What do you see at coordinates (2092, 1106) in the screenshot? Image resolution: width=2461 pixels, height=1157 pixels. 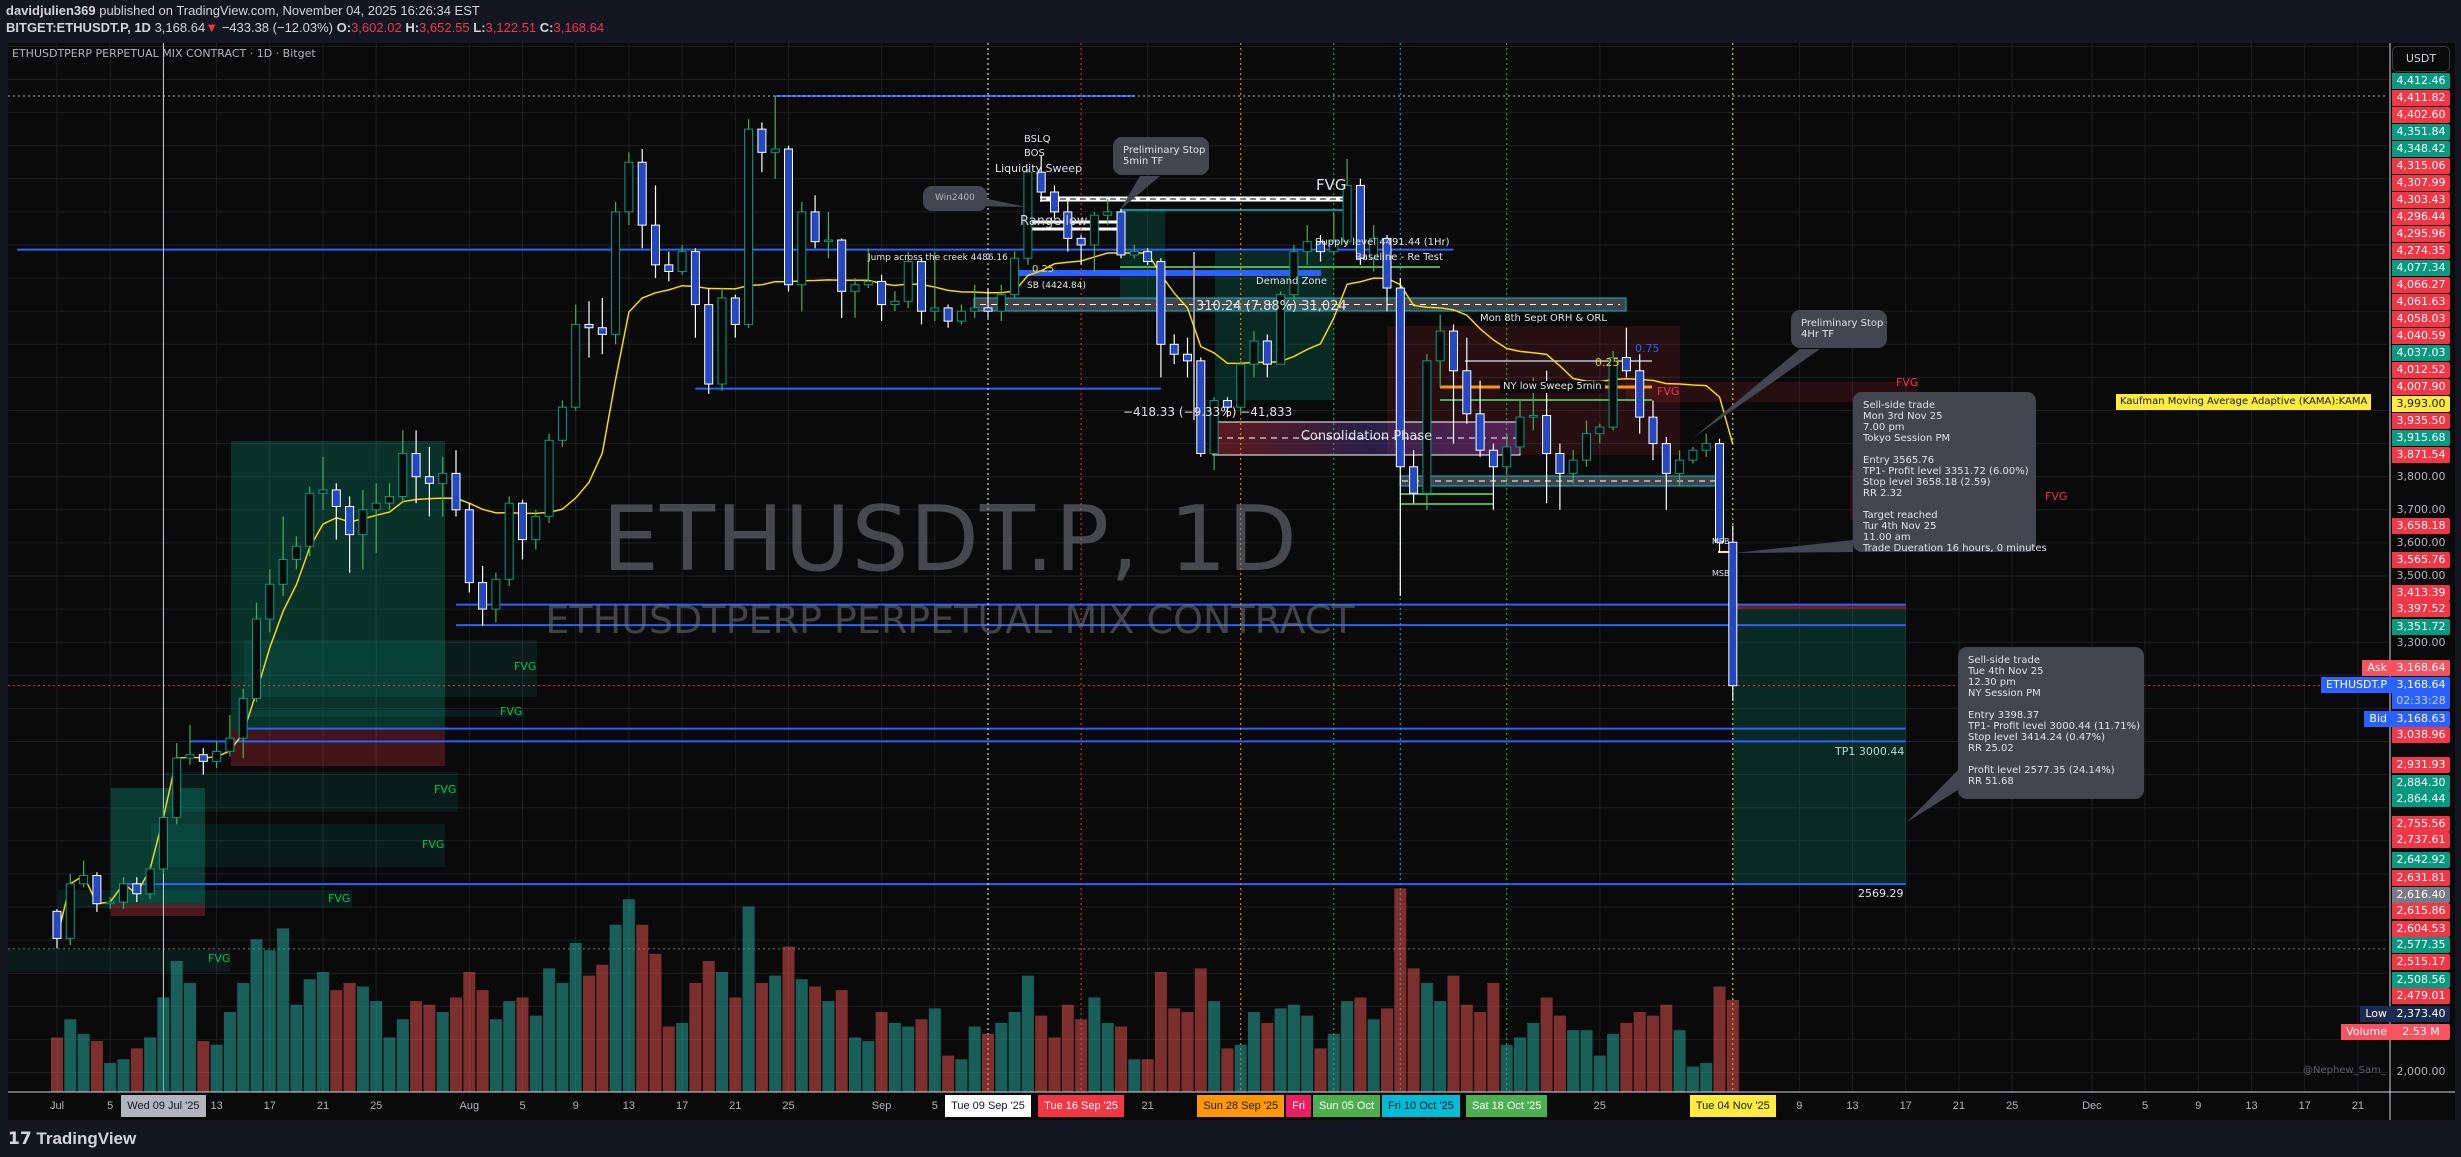 I see `date-tick: Dec` at bounding box center [2092, 1106].